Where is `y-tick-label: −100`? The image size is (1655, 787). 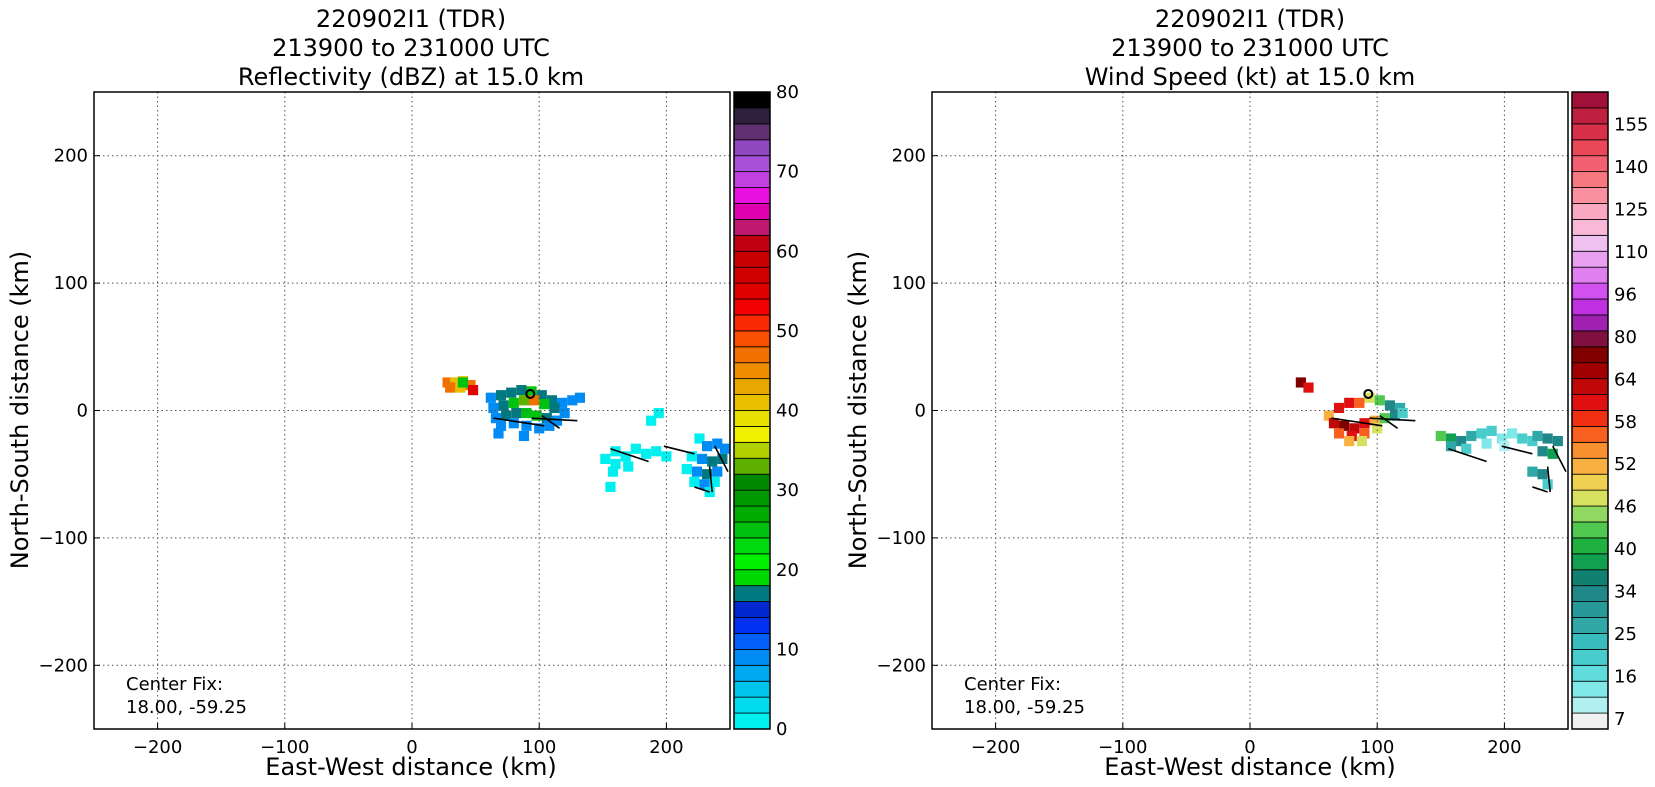 y-tick-label: −100 is located at coordinates (63, 538).